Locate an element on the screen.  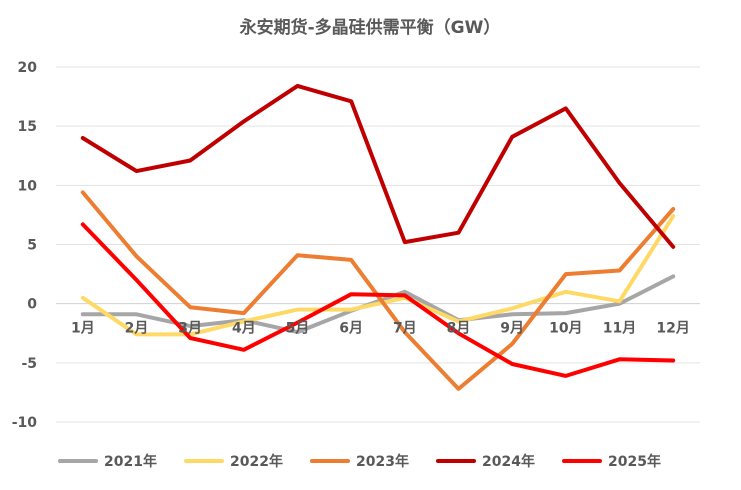
x-tick-label: 3月 is located at coordinates (190, 329).